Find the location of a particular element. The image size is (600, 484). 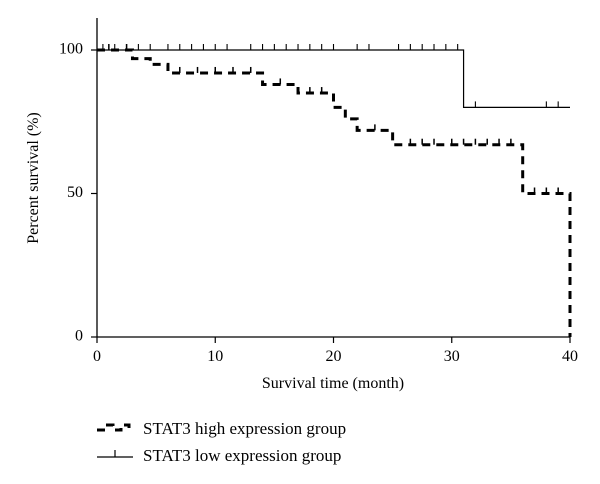

y-tick-label: 0 is located at coordinates (79, 336).